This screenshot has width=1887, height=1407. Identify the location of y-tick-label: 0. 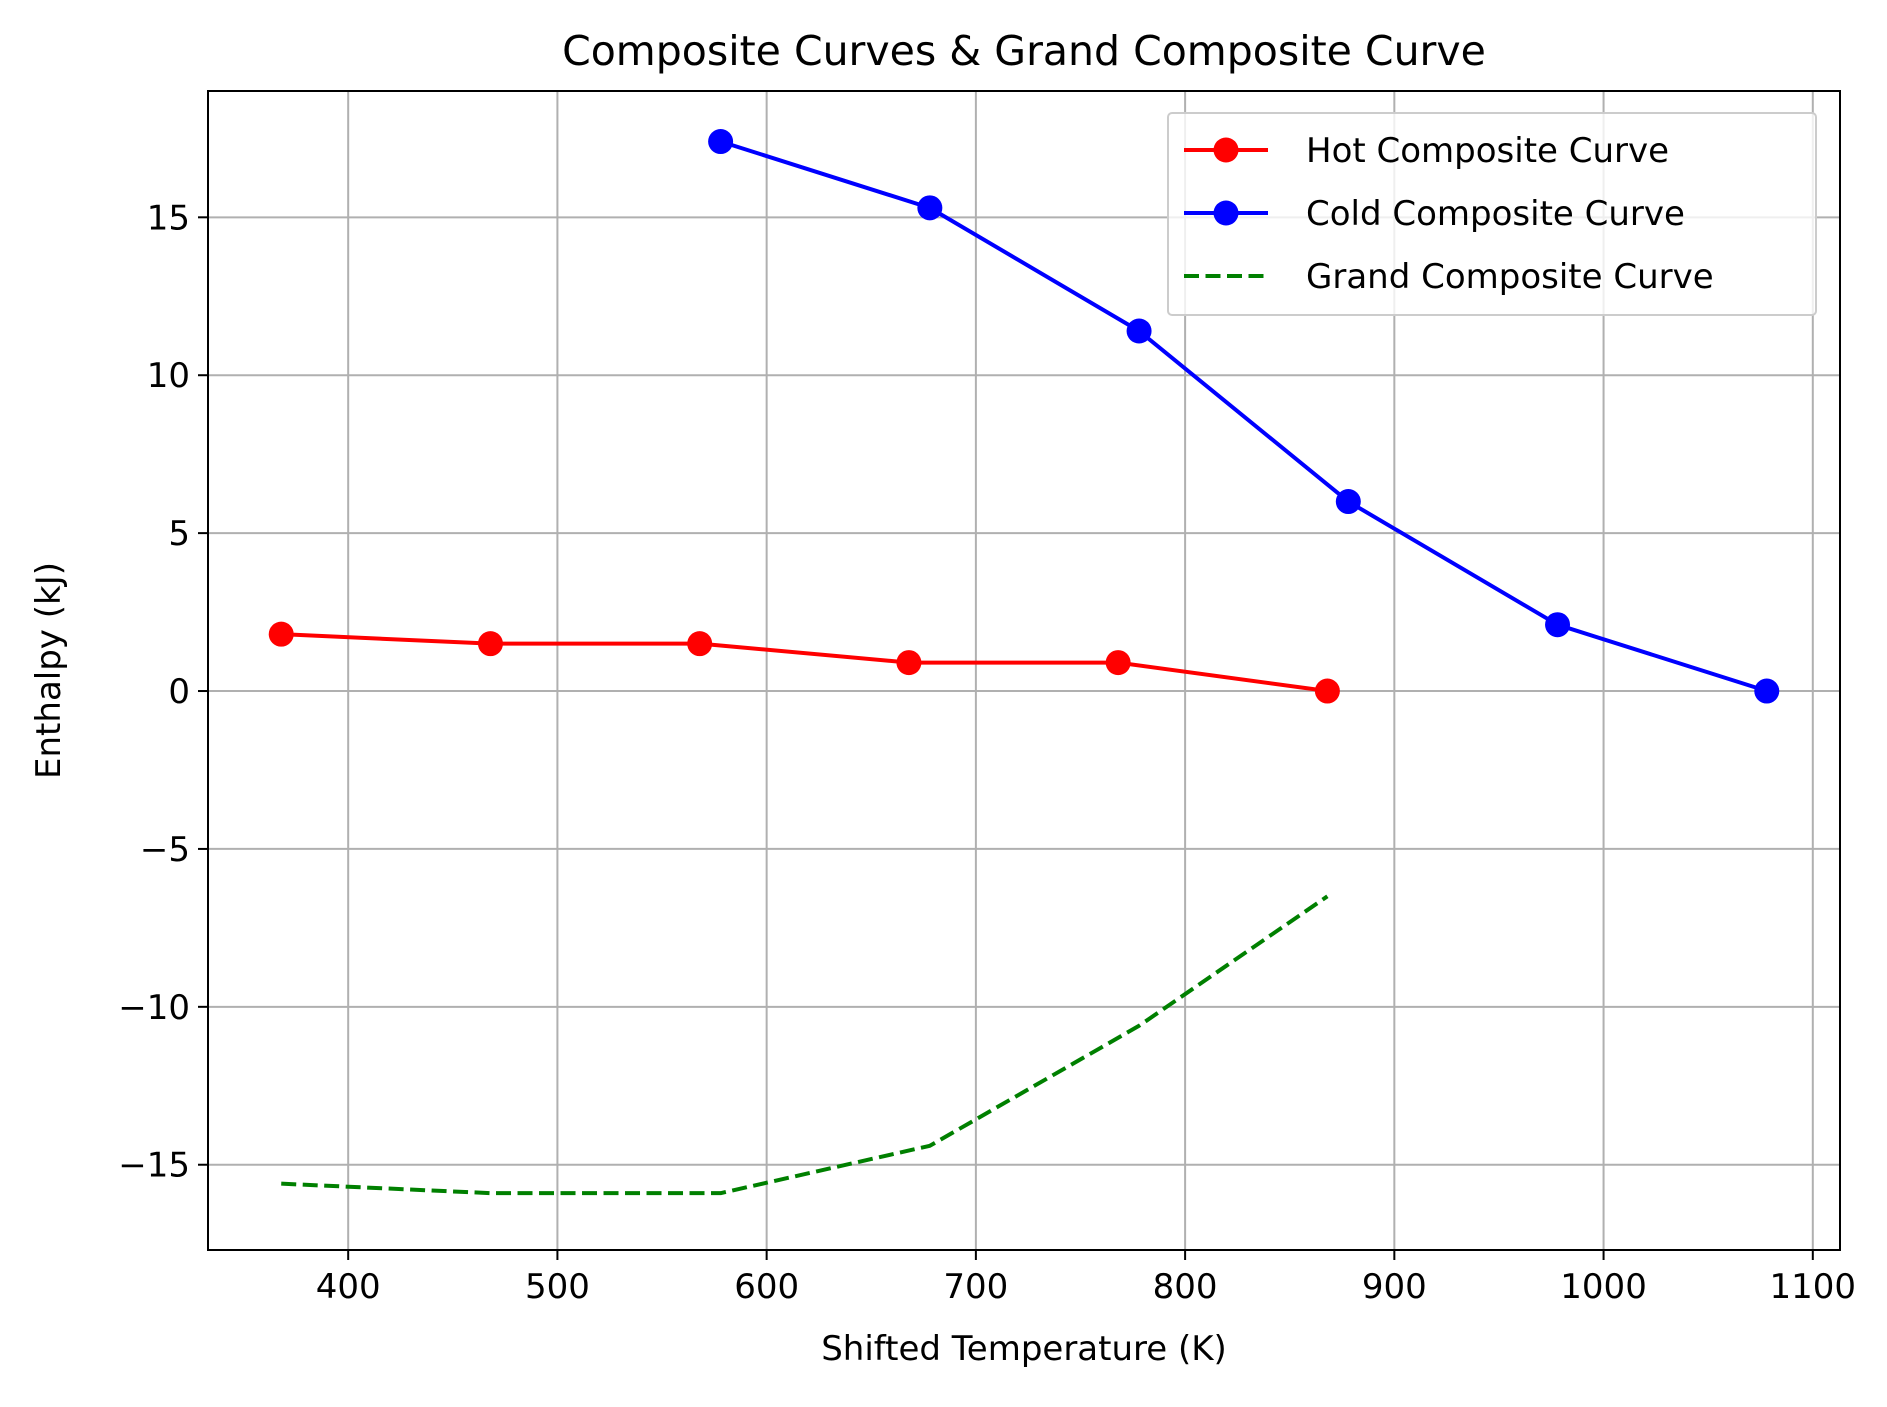
(179, 692).